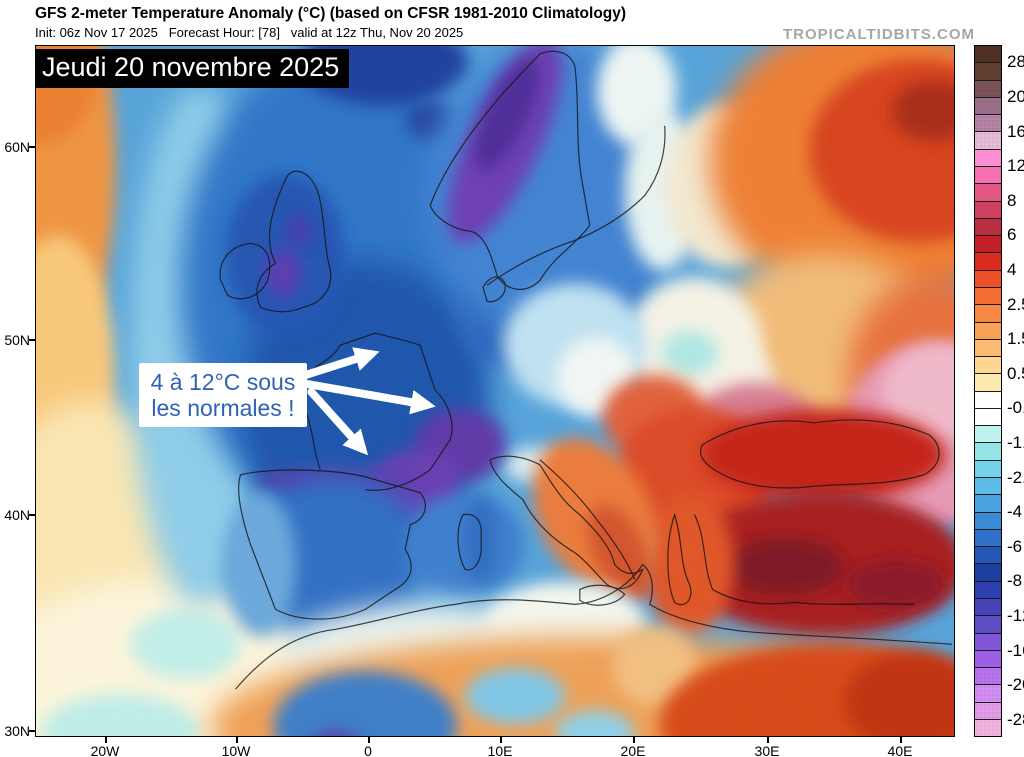  What do you see at coordinates (338, 422) in the screenshot?
I see `arrow-southeast` at bounding box center [338, 422].